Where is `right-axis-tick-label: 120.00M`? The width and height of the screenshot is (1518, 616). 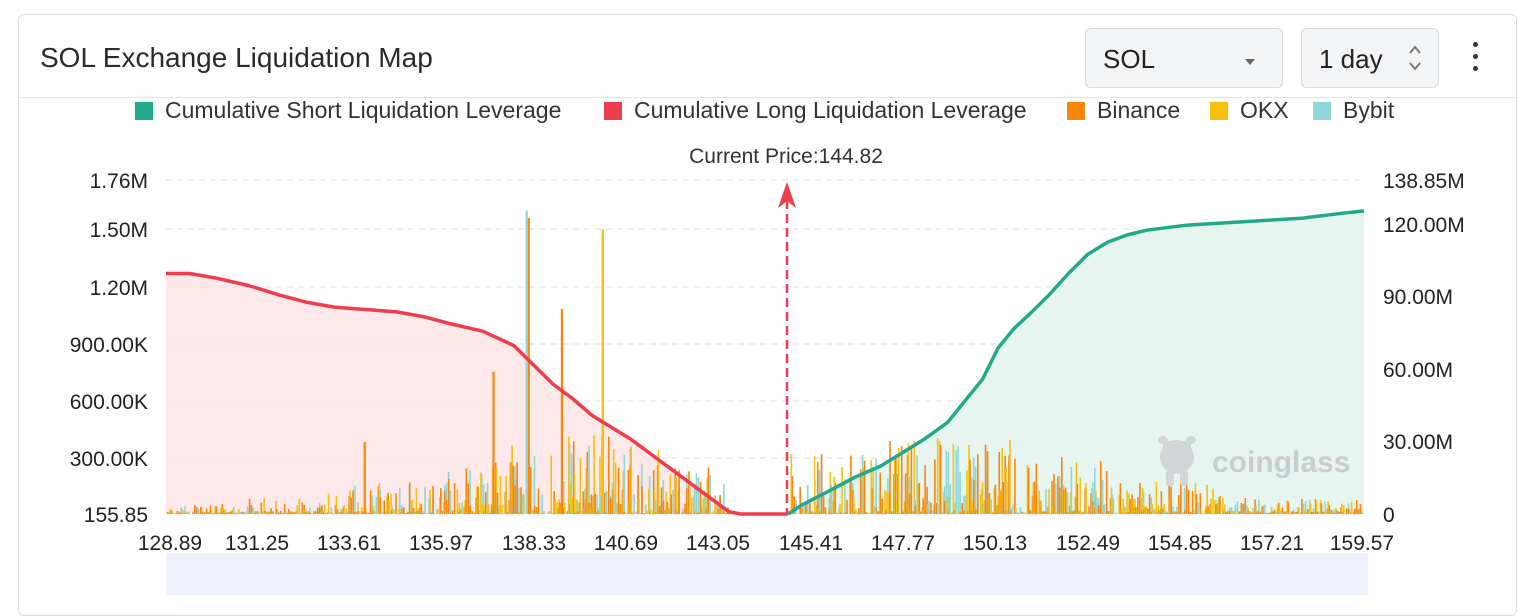 right-axis-tick-label: 120.00M is located at coordinates (1424, 225).